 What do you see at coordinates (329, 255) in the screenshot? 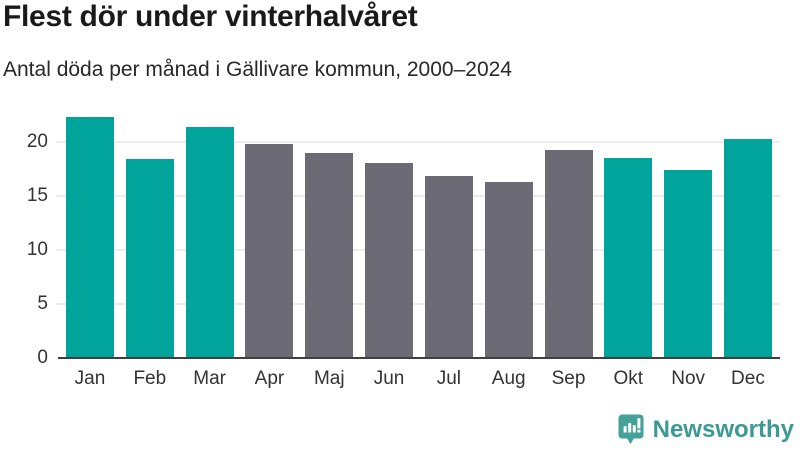
I see `bar-maj` at bounding box center [329, 255].